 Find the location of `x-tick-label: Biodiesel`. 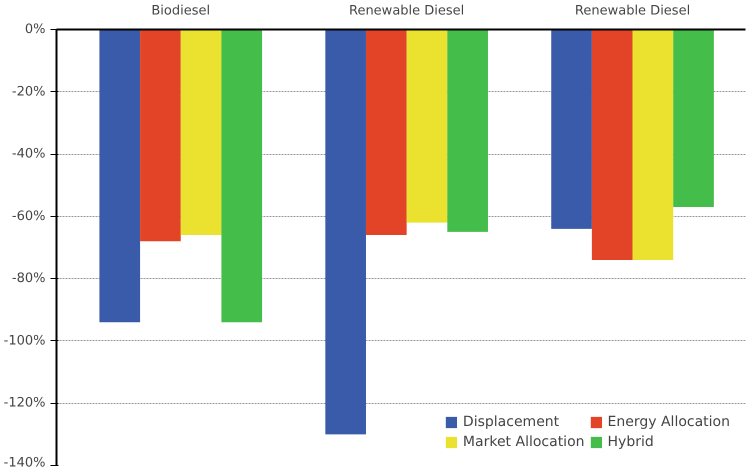

x-tick-label: Biodiesel is located at coordinates (180, 11).